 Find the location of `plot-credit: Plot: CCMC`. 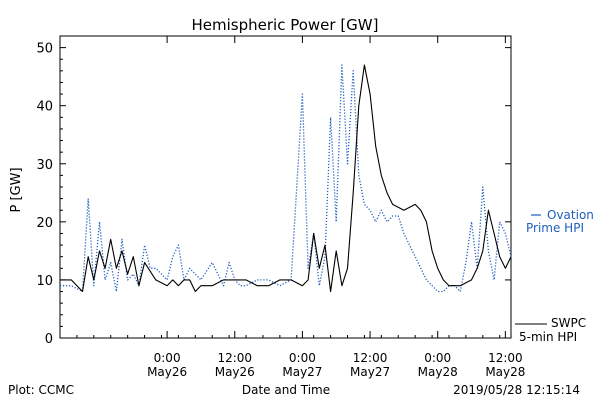

plot-credit: Plot: CCMC is located at coordinates (41, 390).